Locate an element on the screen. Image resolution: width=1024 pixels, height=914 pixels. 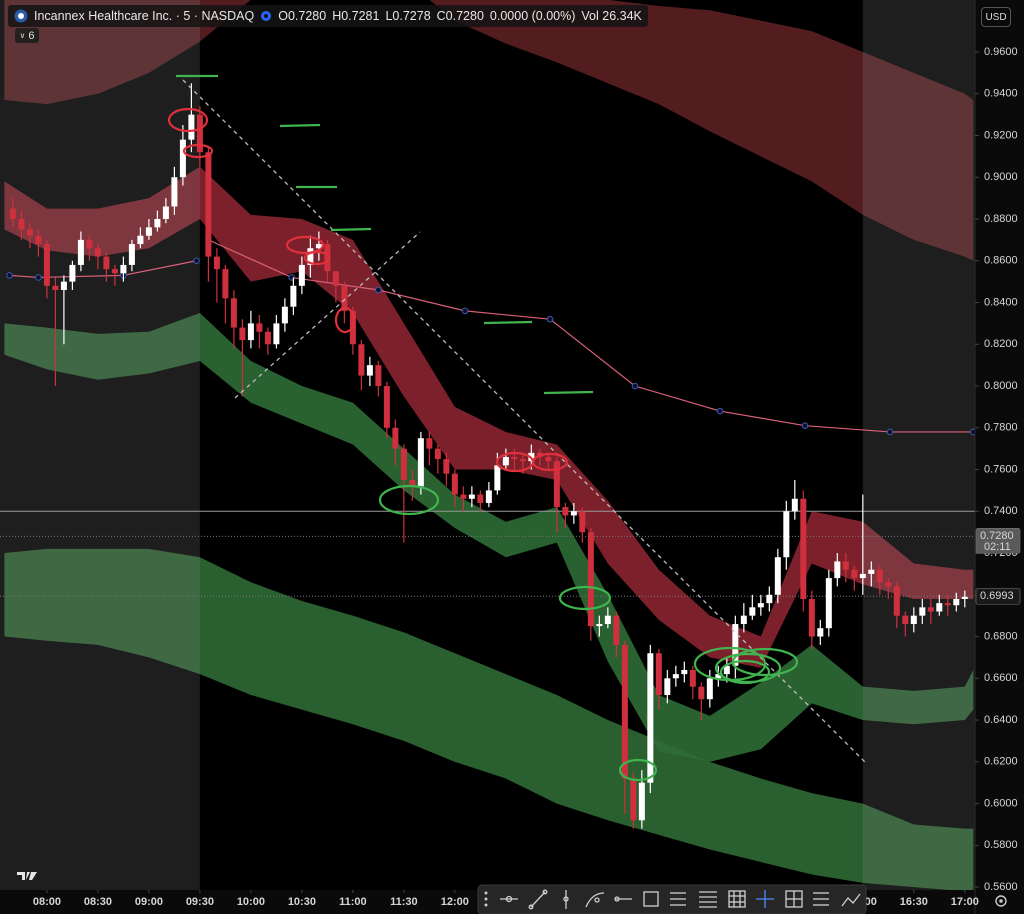
y-tick-label: 0.8600 is located at coordinates (1001, 261).